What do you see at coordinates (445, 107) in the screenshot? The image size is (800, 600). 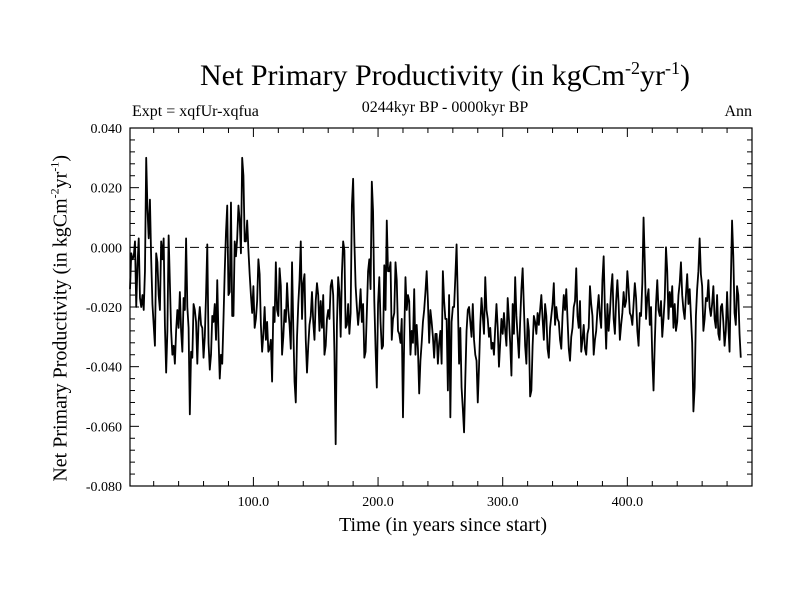 I see `period-label: 0244kyr BP - 0000kyr BP` at bounding box center [445, 107].